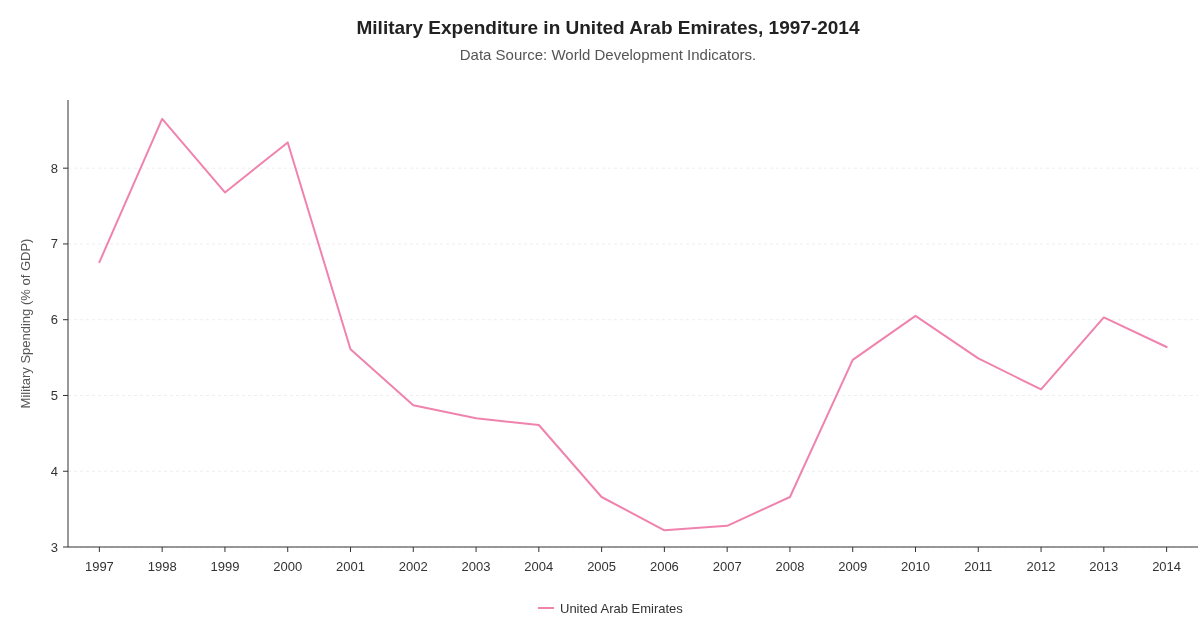 The image size is (1200, 628). What do you see at coordinates (162, 566) in the screenshot?
I see `x-tick-label: 1998` at bounding box center [162, 566].